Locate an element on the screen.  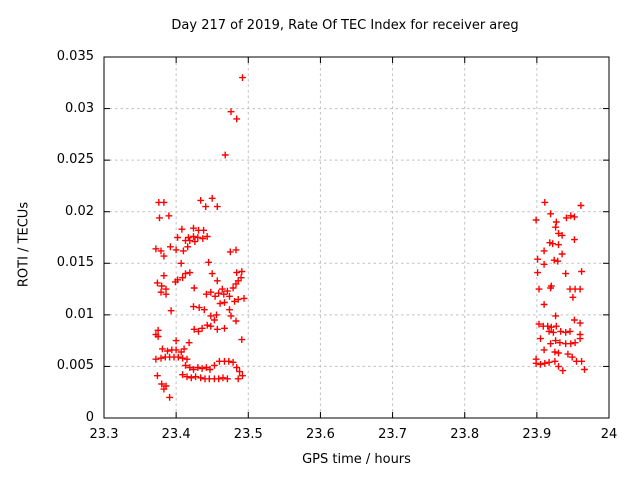
x-tick-label: 23.9 is located at coordinates (537, 434).